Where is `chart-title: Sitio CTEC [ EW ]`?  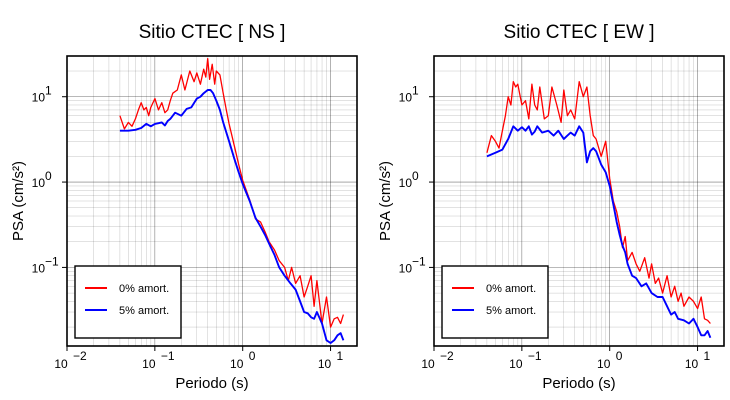 chart-title: Sitio CTEC [ EW ] is located at coordinates (579, 32).